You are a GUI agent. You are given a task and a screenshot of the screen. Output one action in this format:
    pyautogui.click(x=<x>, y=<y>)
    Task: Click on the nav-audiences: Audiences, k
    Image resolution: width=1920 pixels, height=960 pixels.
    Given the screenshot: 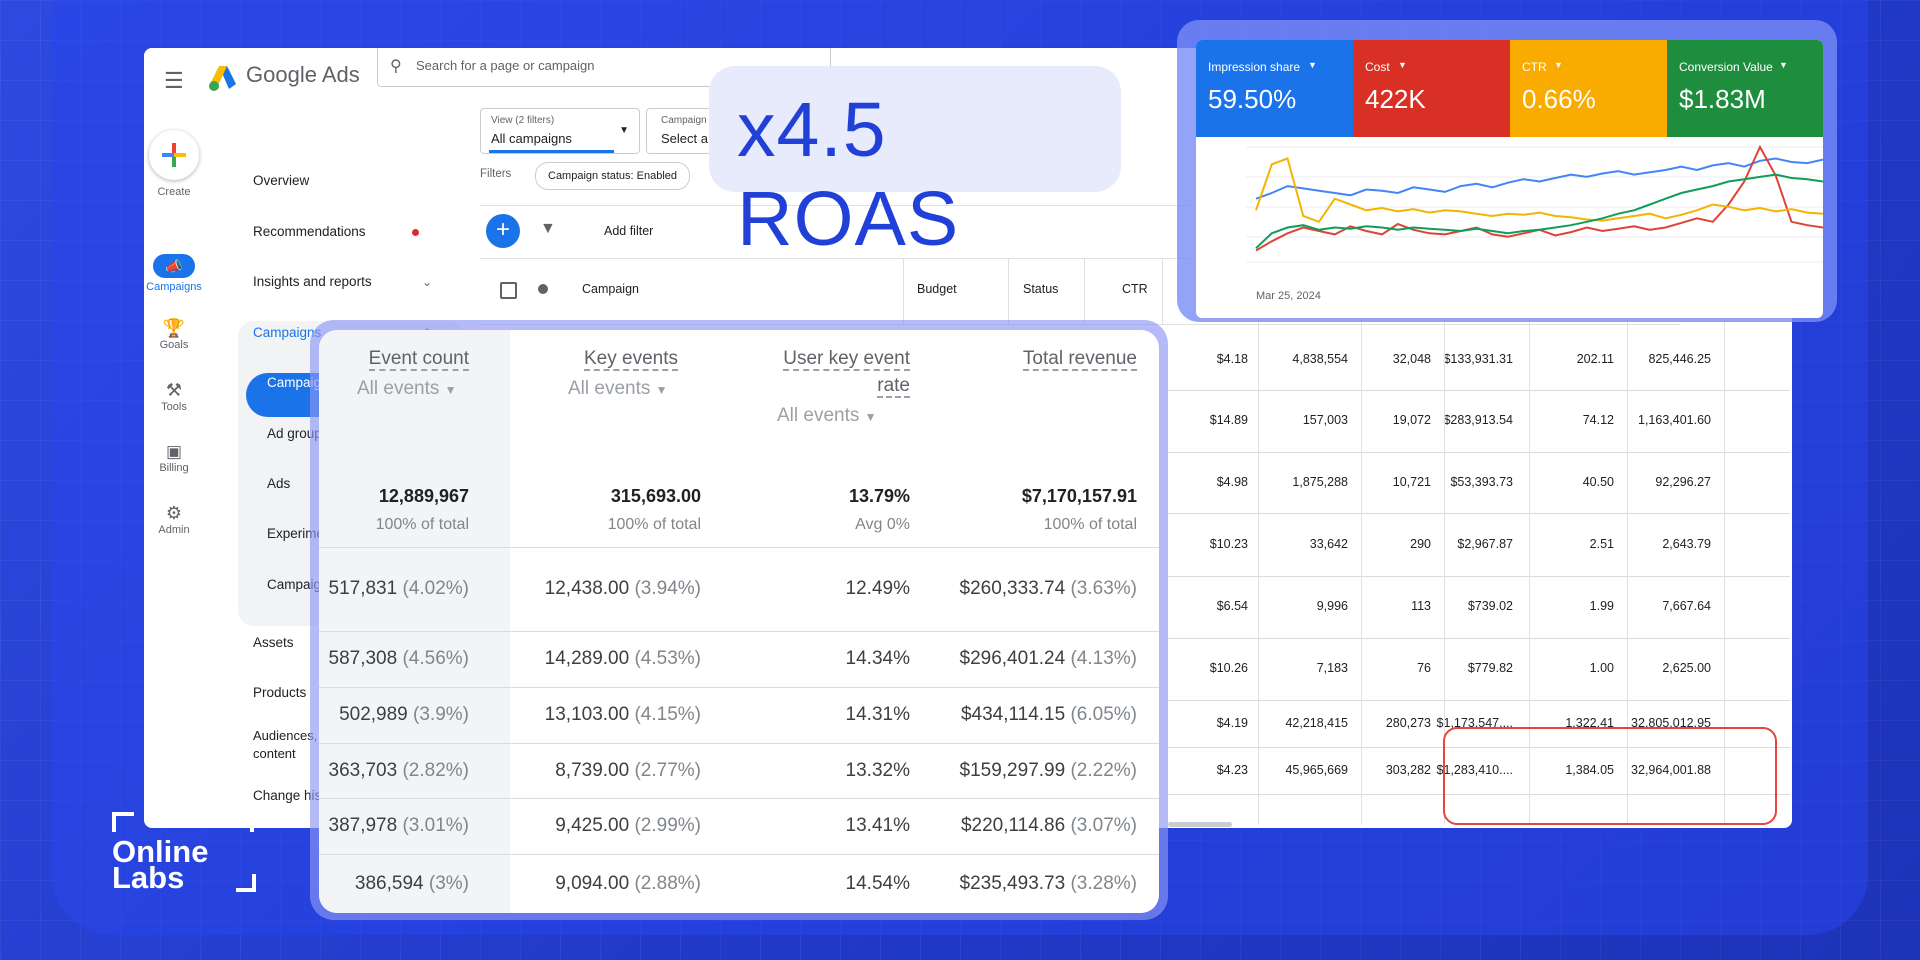 What is the action you would take?
    pyautogui.click(x=290, y=735)
    